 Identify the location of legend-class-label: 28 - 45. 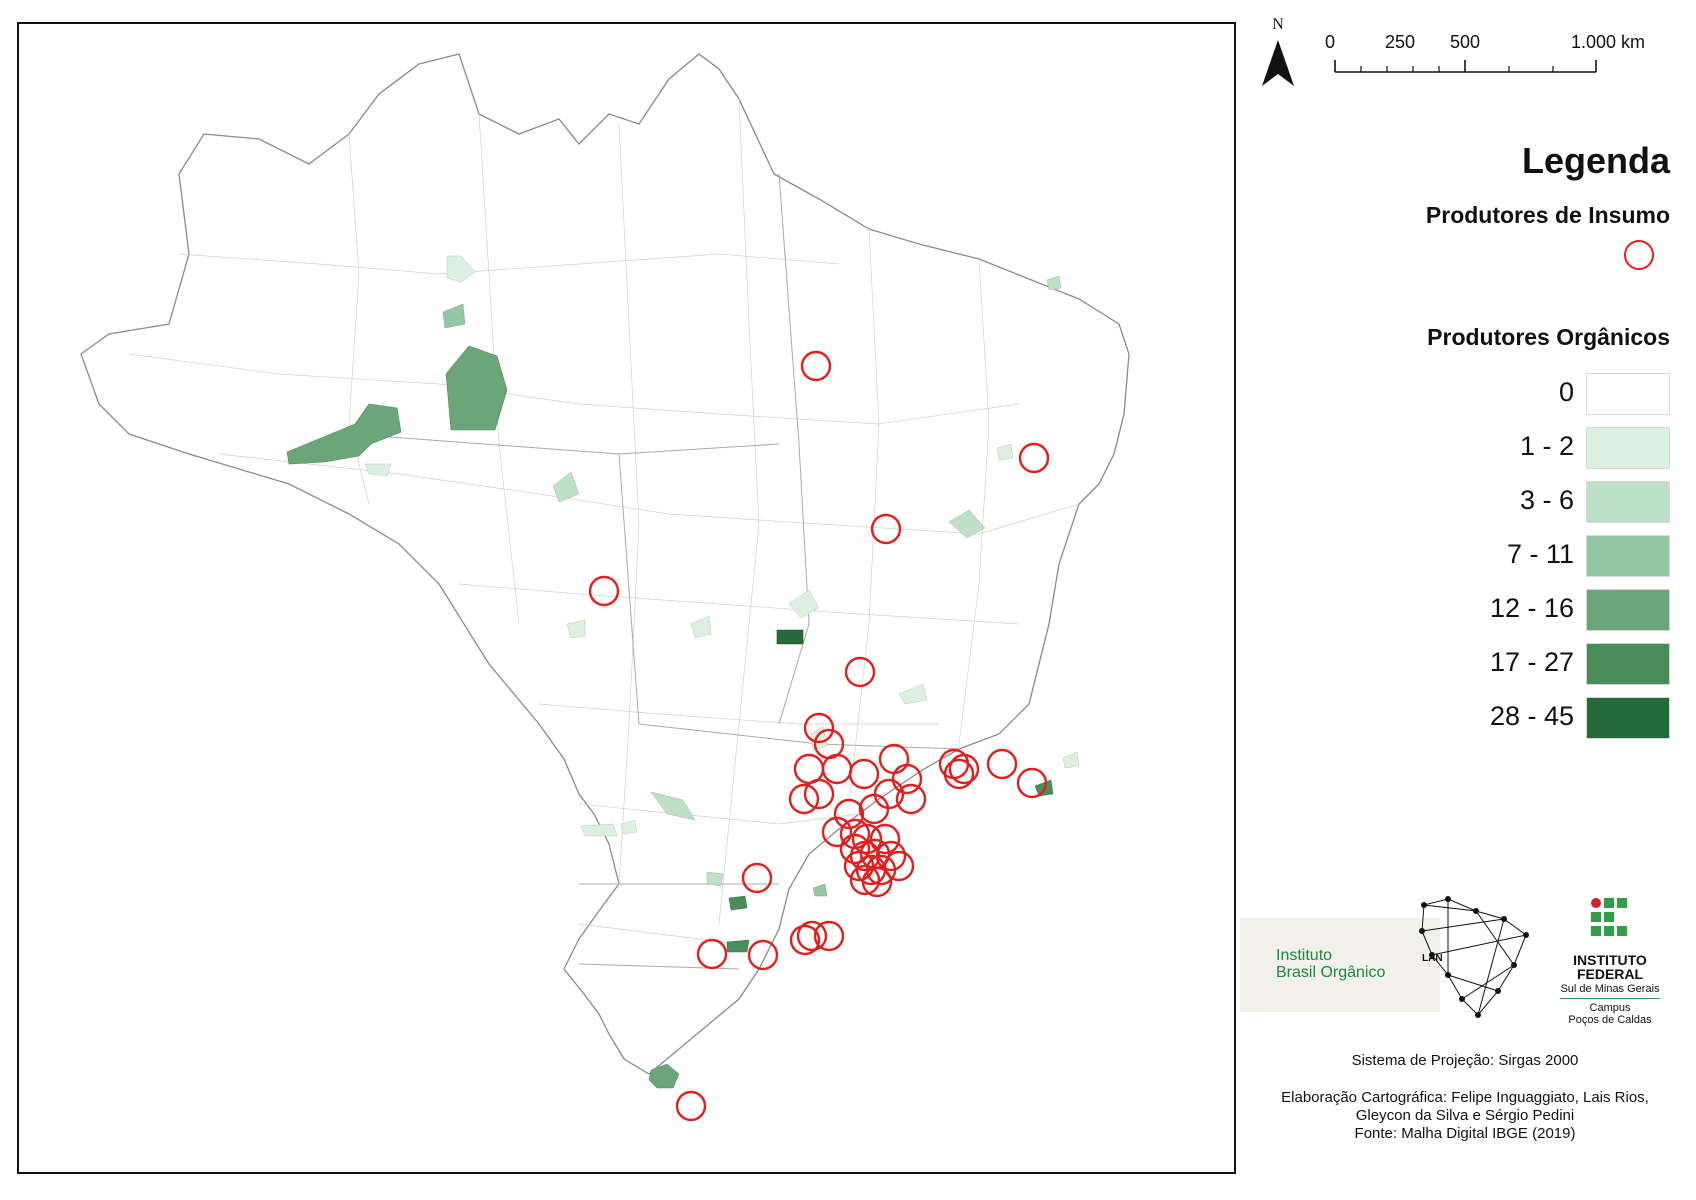
(1531, 716).